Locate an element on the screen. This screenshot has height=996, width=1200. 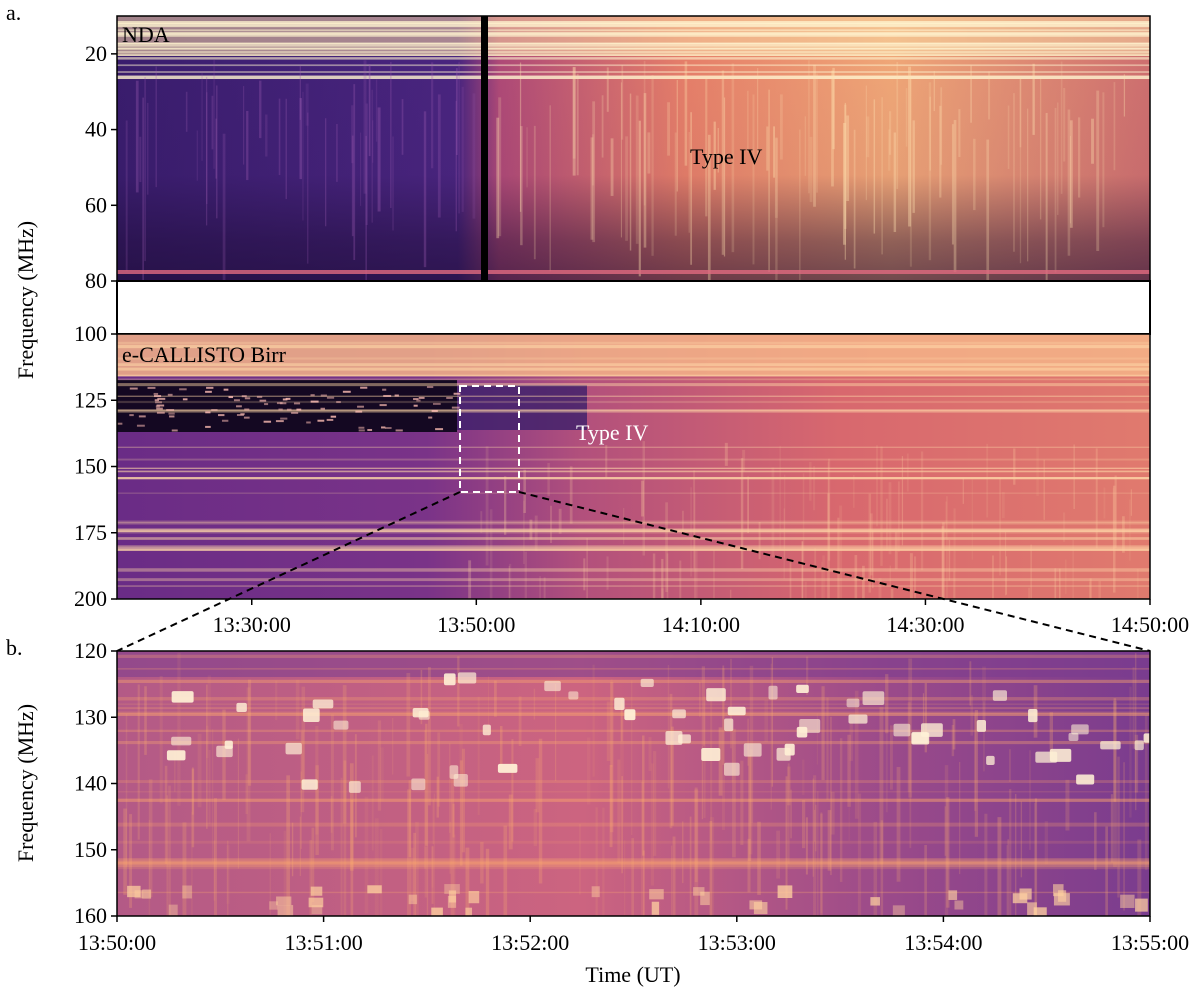
xtick-label-b: 13:50:00 is located at coordinates (117, 942).